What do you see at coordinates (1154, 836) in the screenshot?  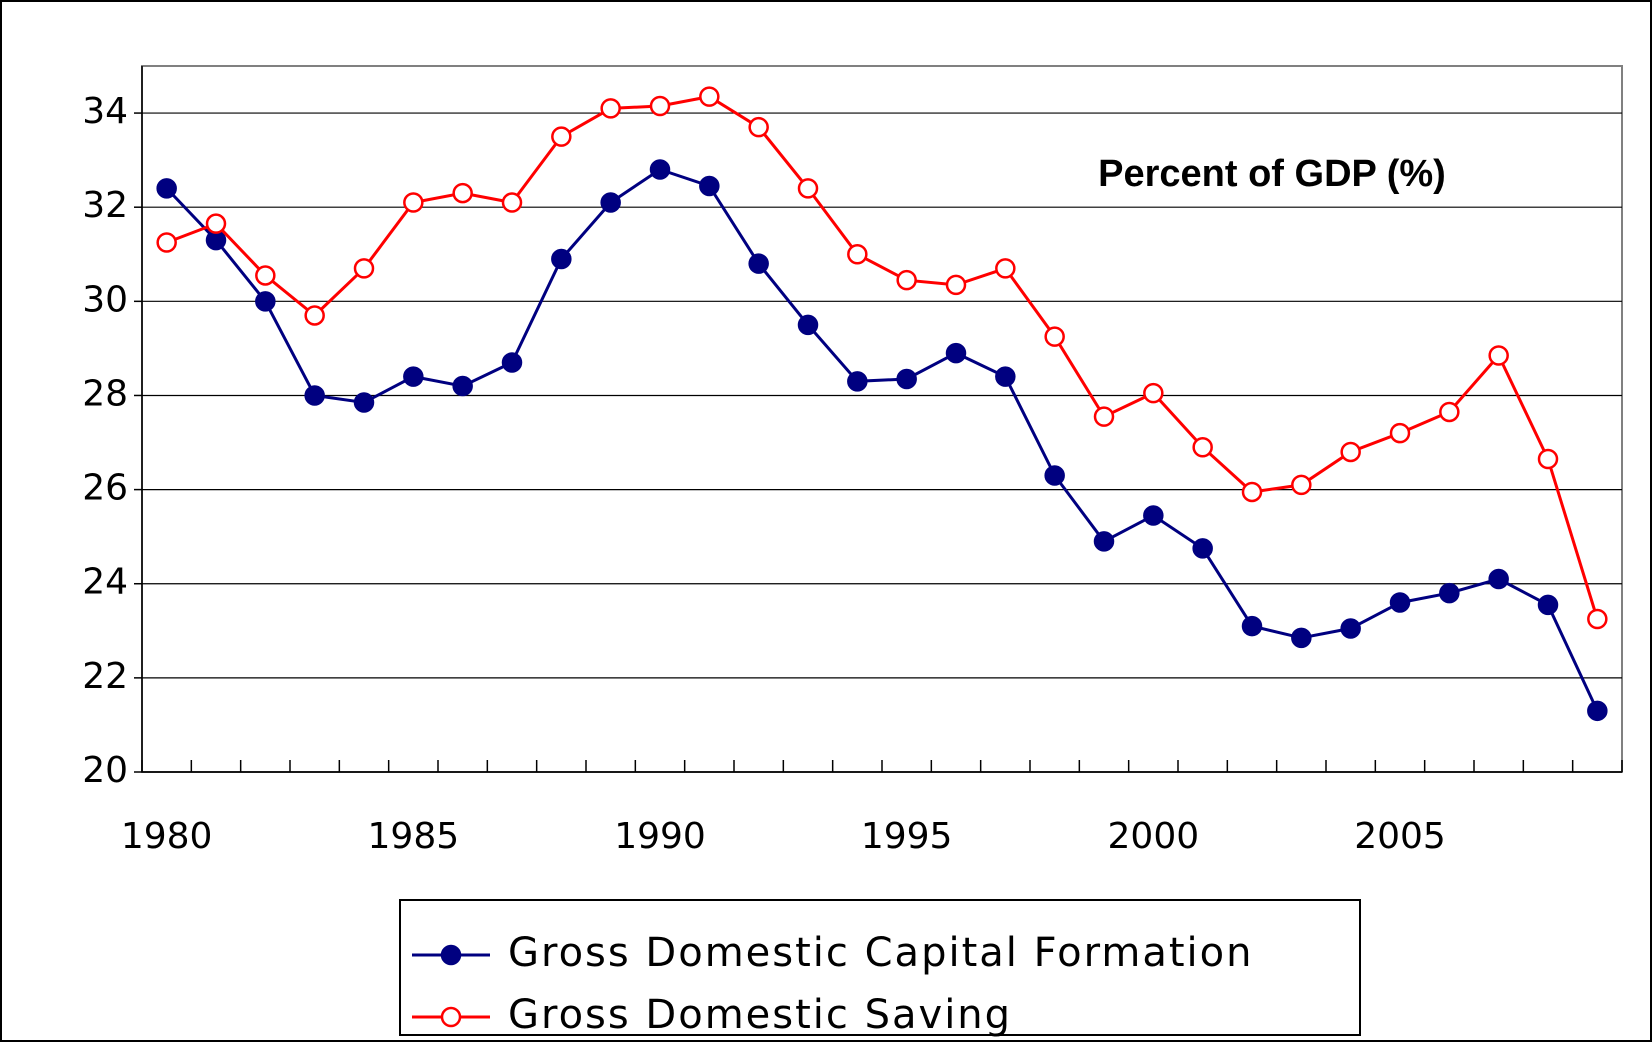 I see `x-tick-label: 2000` at bounding box center [1154, 836].